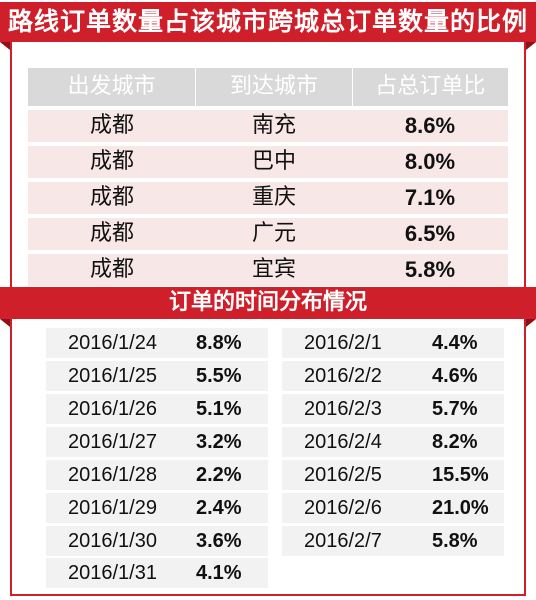 Image resolution: width=536 pixels, height=600 pixels. Describe the element at coordinates (455, 409) in the screenshot. I see `share-value: 5.7%` at that location.